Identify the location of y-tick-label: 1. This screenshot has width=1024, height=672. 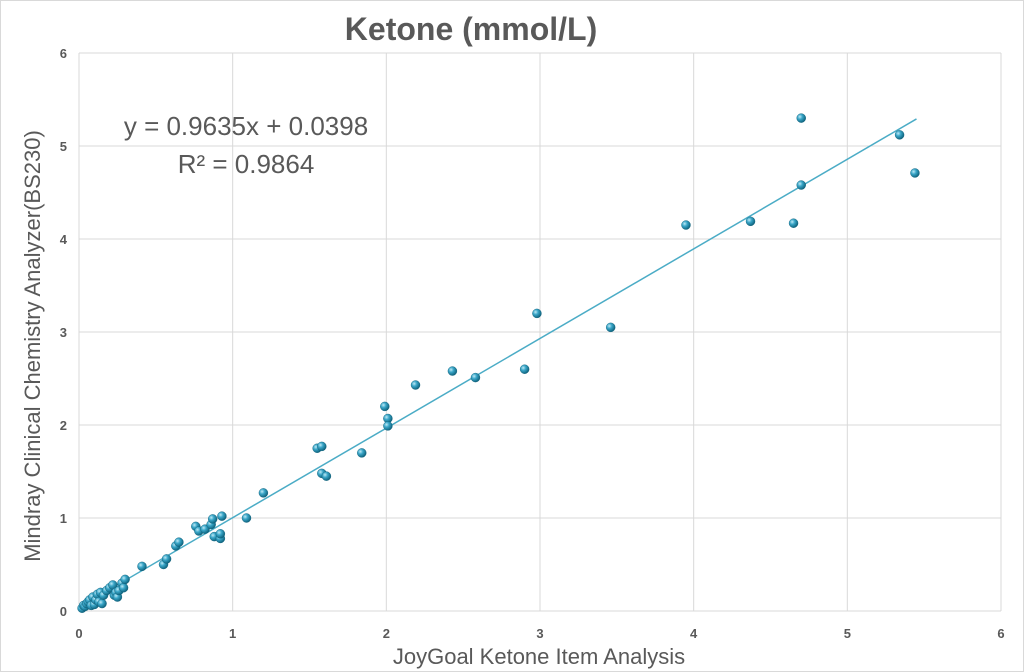
(63, 518).